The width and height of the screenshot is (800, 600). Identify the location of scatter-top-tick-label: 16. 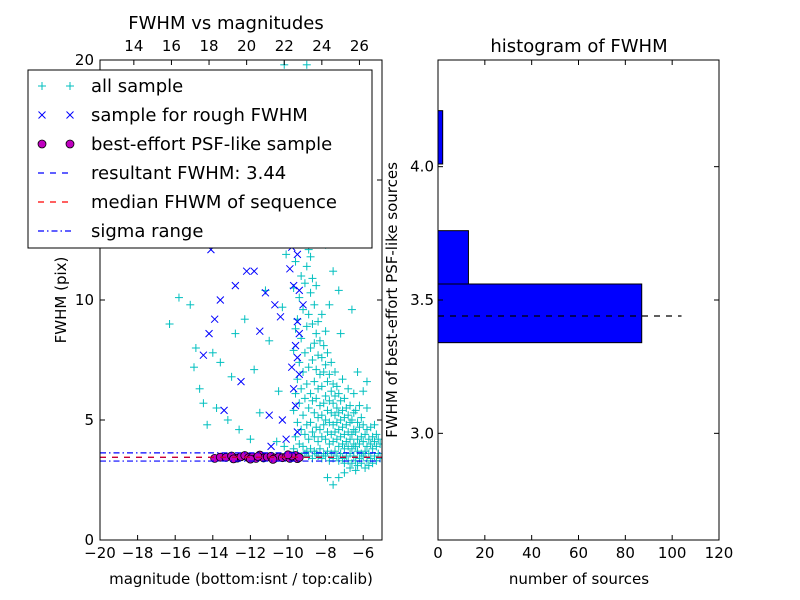
(171, 46).